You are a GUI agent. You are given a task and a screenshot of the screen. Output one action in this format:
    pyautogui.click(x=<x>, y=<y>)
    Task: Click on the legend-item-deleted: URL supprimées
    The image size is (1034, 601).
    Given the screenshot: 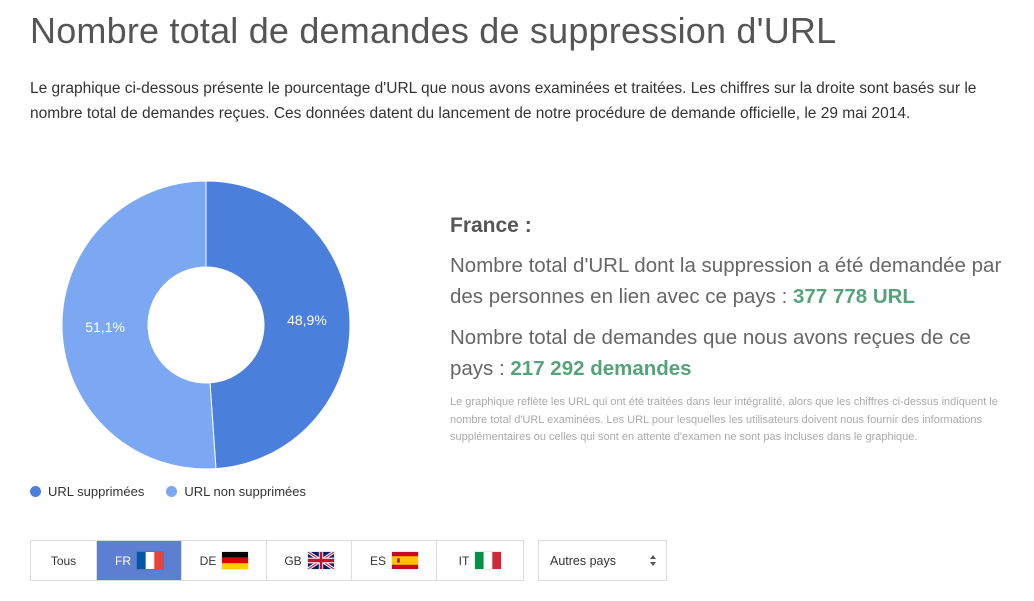 What is the action you would take?
    pyautogui.click(x=87, y=491)
    